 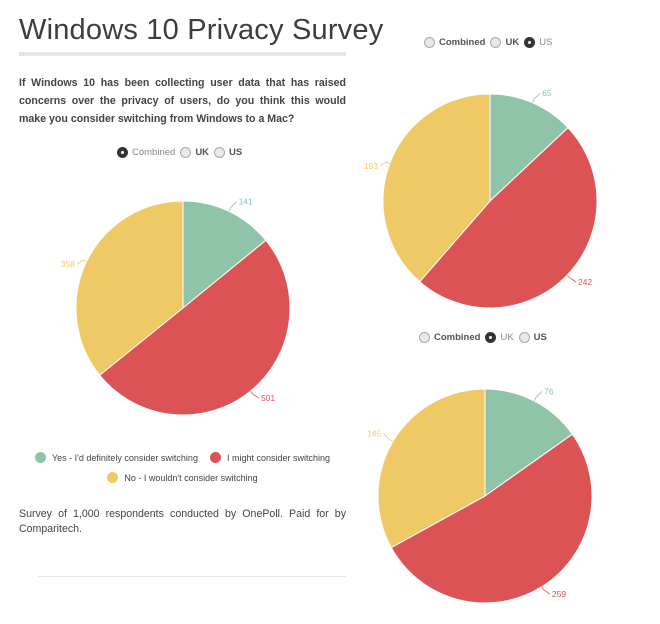 What do you see at coordinates (268, 398) in the screenshot?
I see `data-label: 501` at bounding box center [268, 398].